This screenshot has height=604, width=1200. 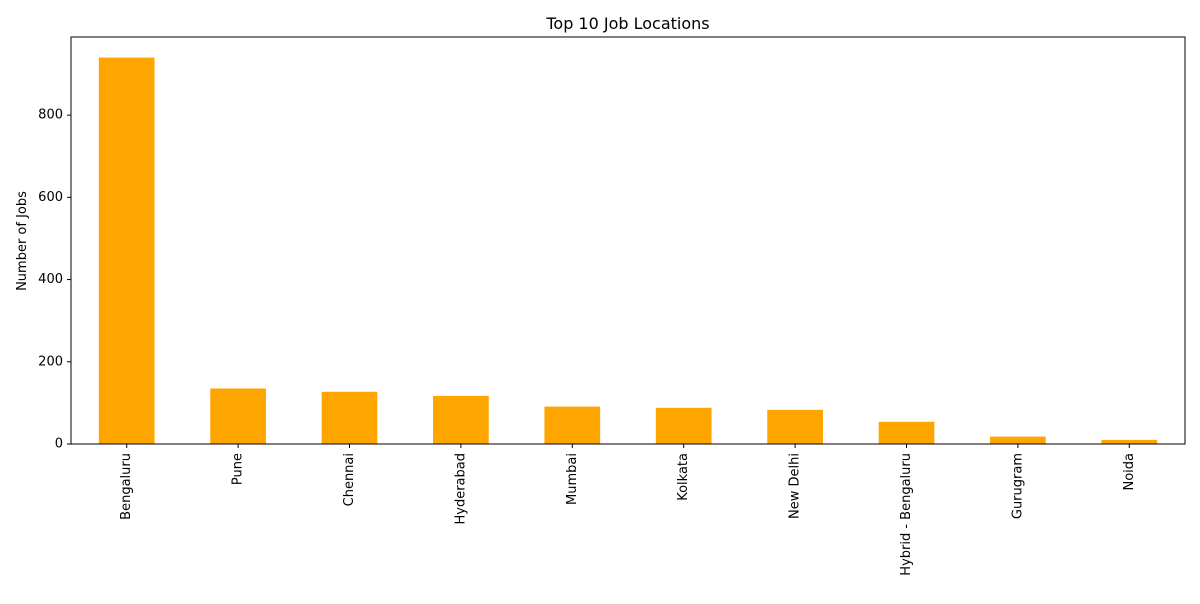 What do you see at coordinates (50, 279) in the screenshot?
I see `y-tick-label: 400` at bounding box center [50, 279].